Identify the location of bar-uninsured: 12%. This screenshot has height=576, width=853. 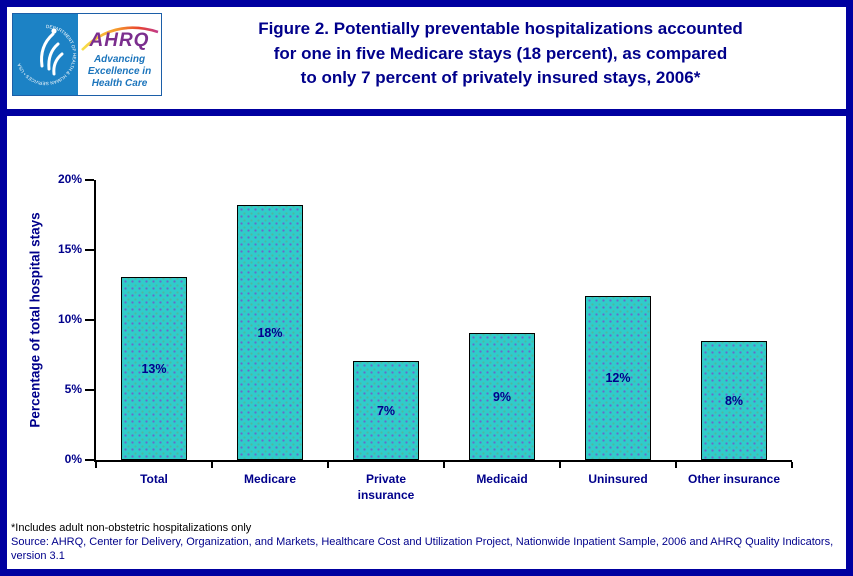
(618, 378).